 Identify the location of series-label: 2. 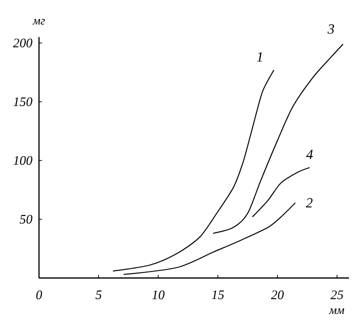
(309, 203).